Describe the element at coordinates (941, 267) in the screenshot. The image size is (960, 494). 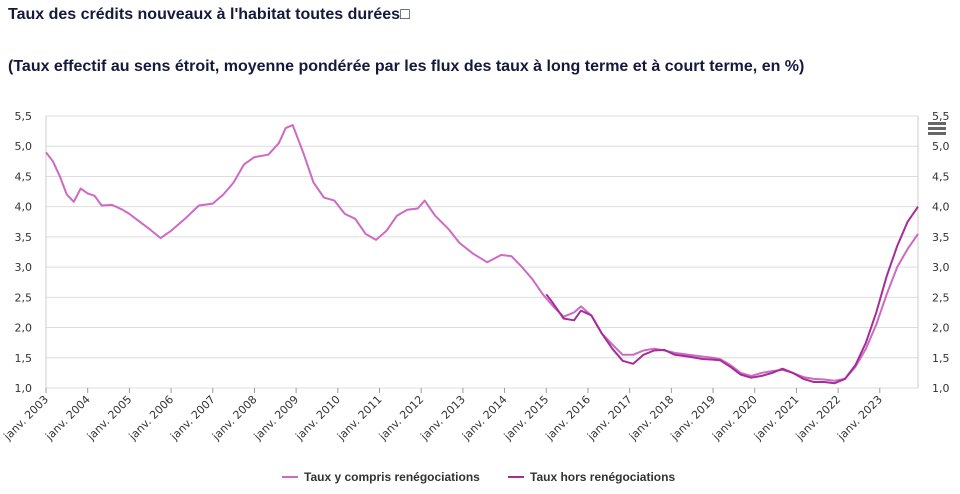
I see `y-tick-right: 3,0` at that location.